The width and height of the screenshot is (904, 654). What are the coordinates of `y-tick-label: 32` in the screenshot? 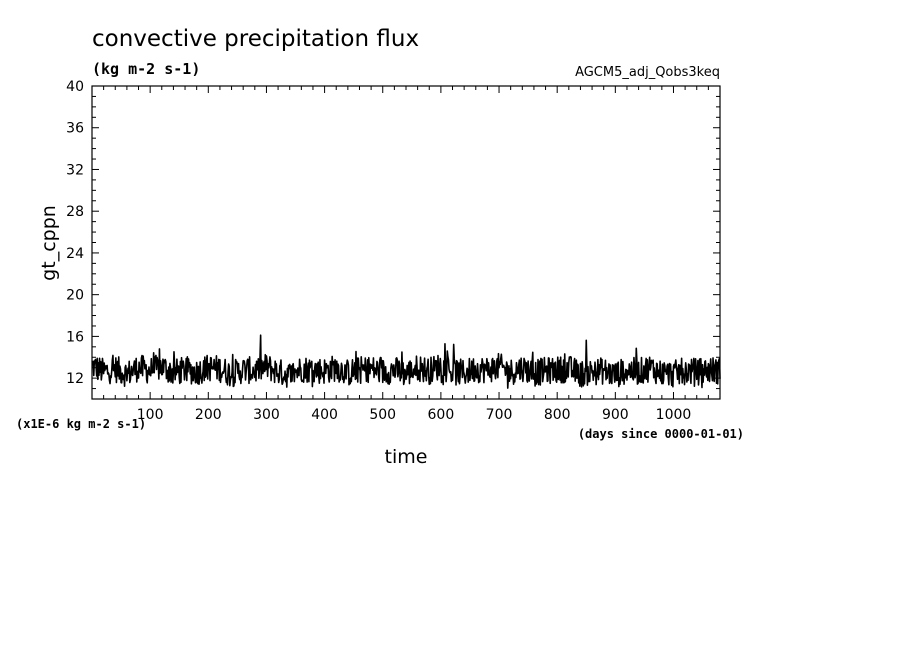 It's located at (75, 170).